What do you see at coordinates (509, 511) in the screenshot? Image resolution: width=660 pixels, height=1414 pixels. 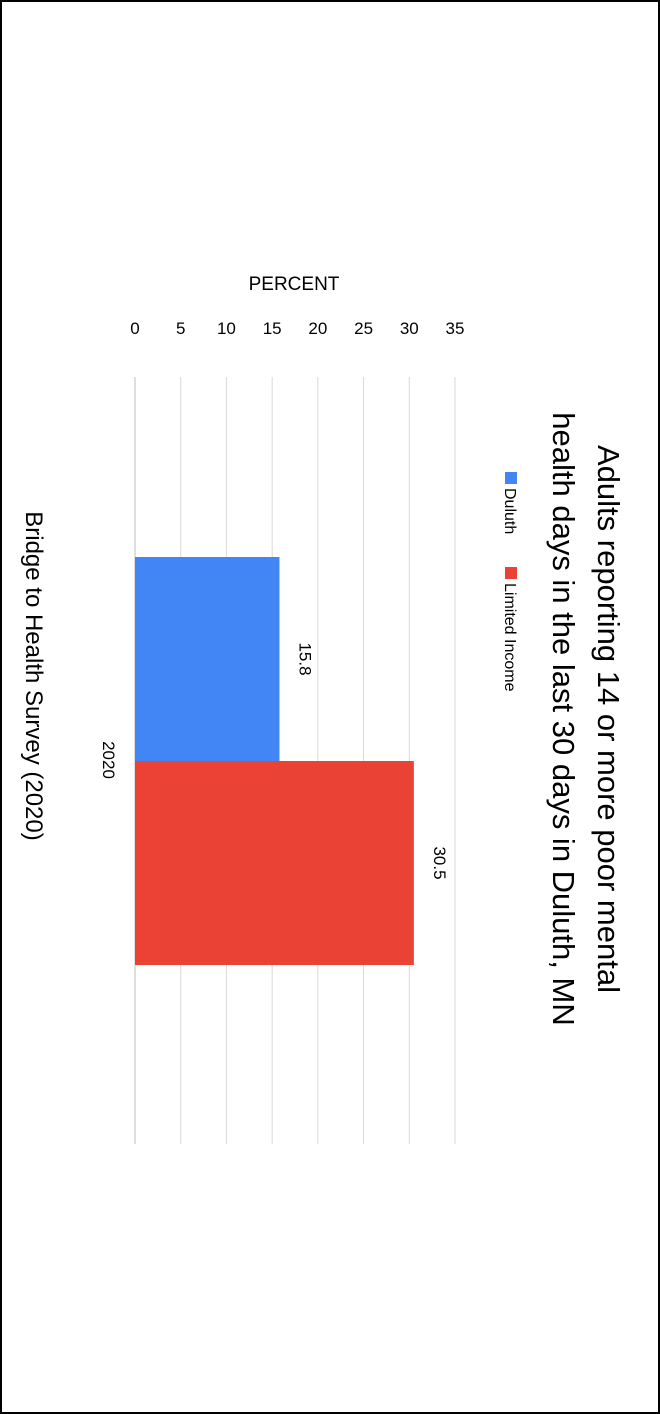 I see `legend-label-duluth: Duluth` at bounding box center [509, 511].